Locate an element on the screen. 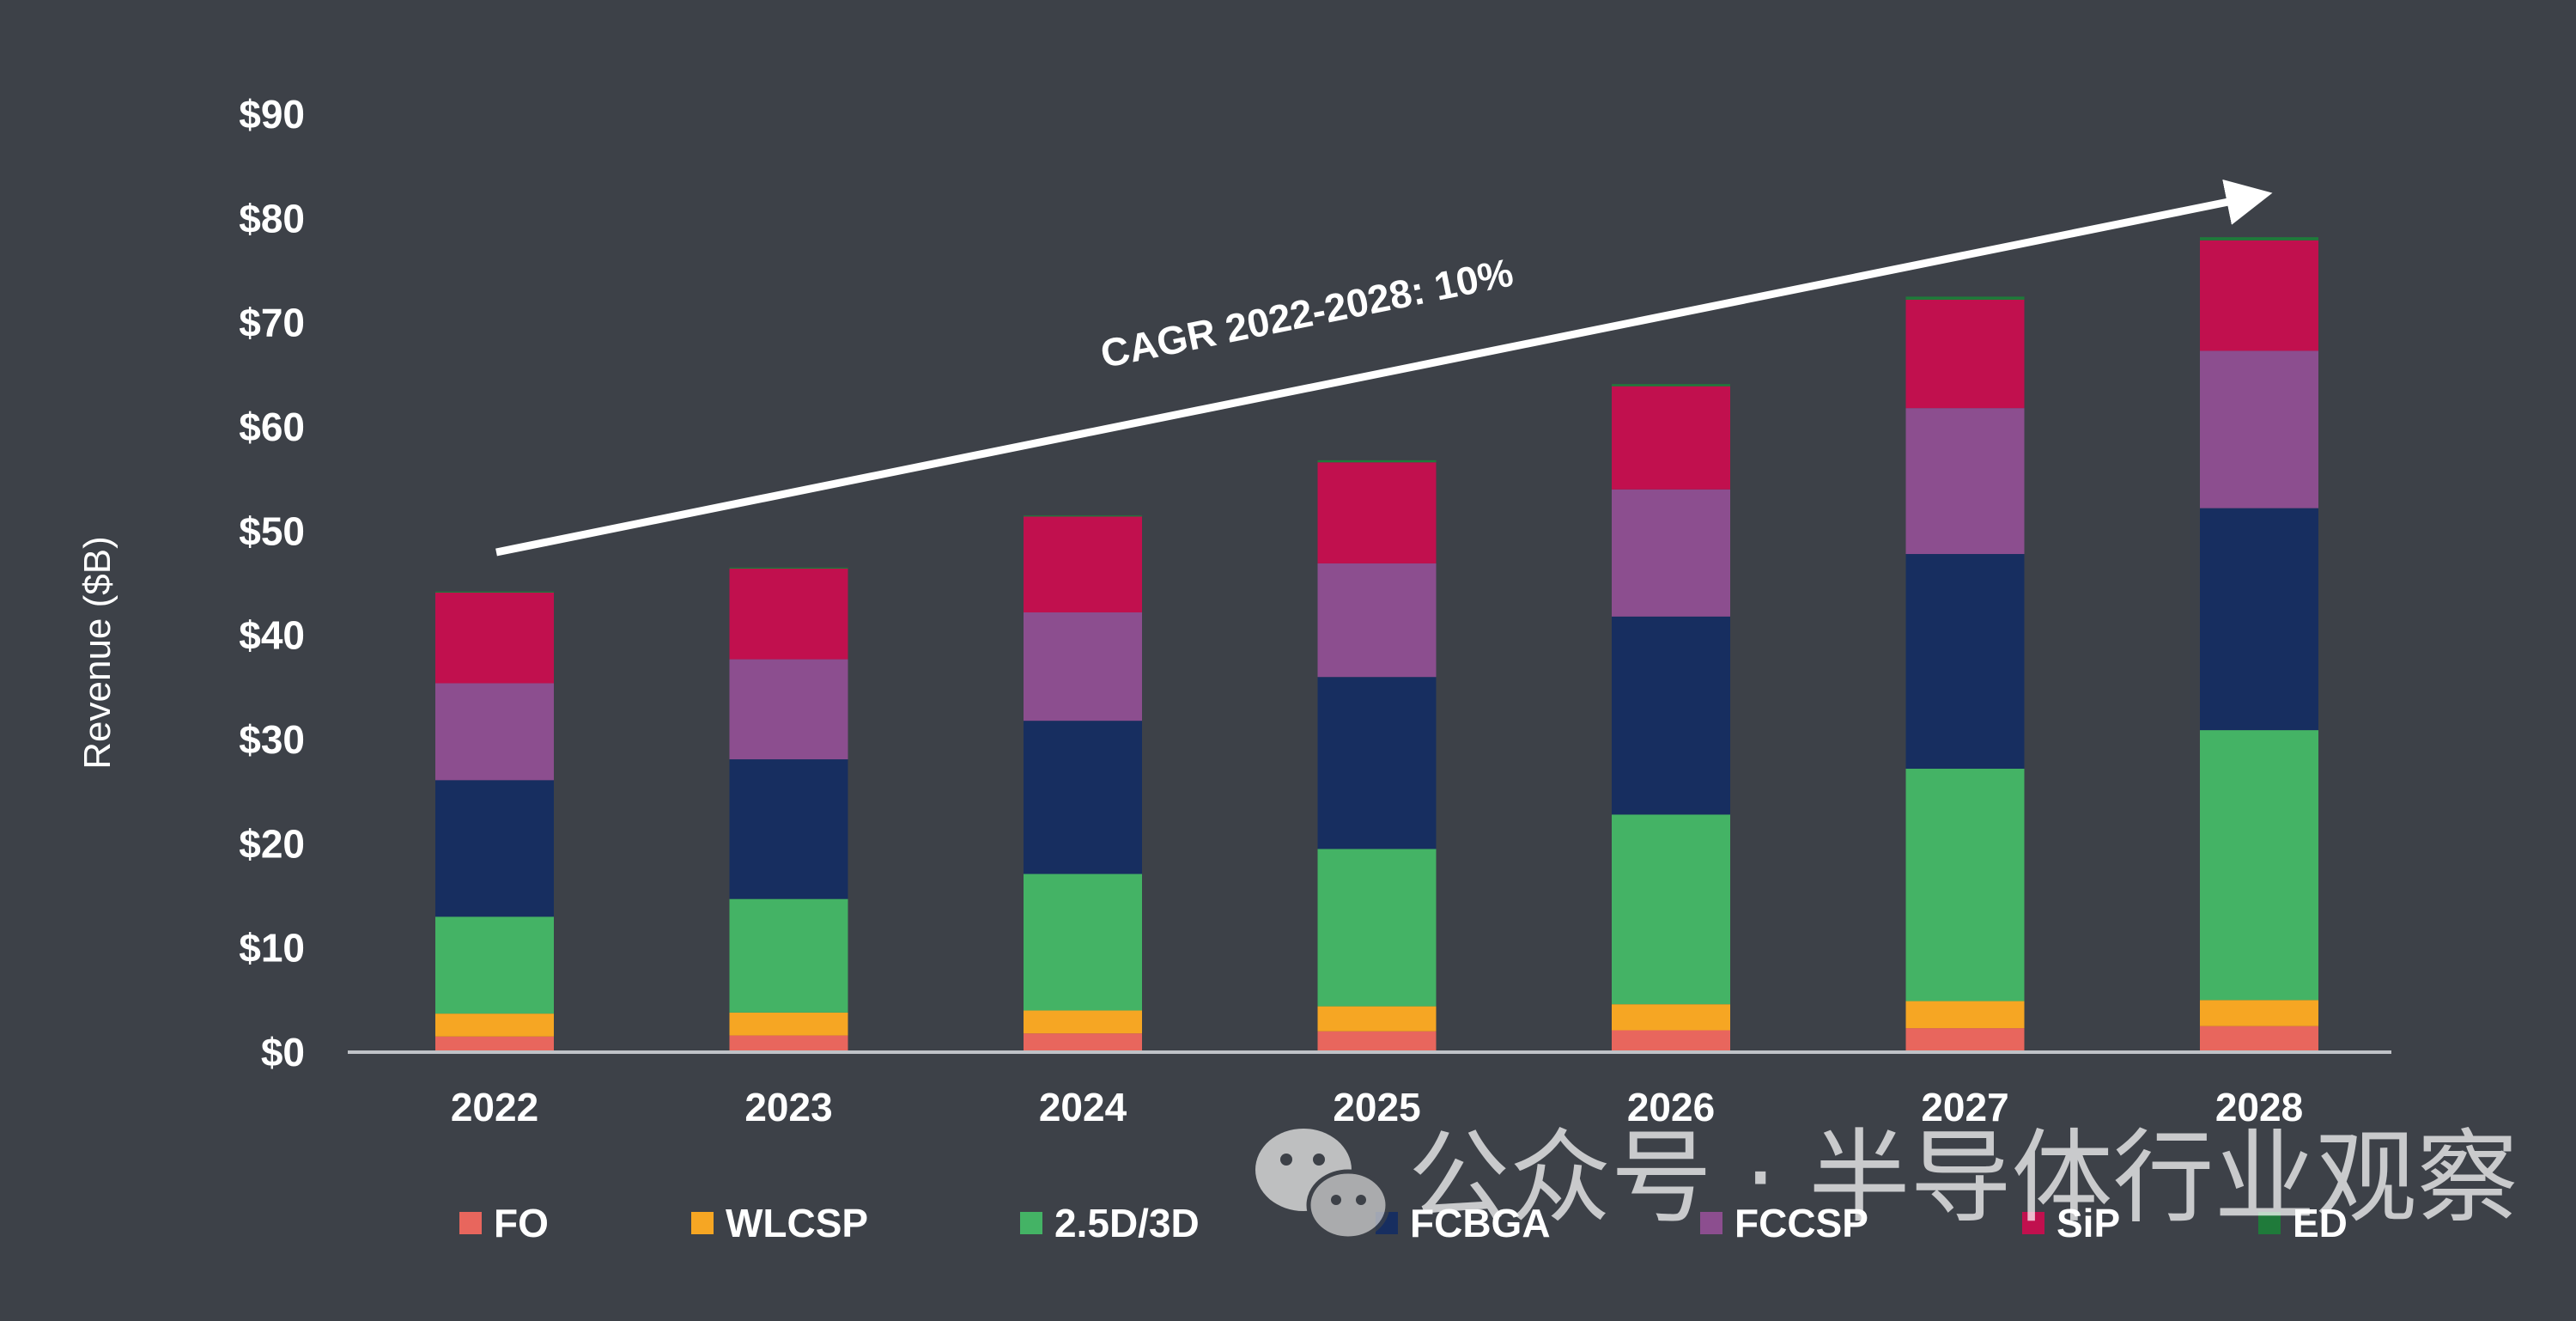 The height and width of the screenshot is (1321, 2576). wechat-icon is located at coordinates (1323, 1185).